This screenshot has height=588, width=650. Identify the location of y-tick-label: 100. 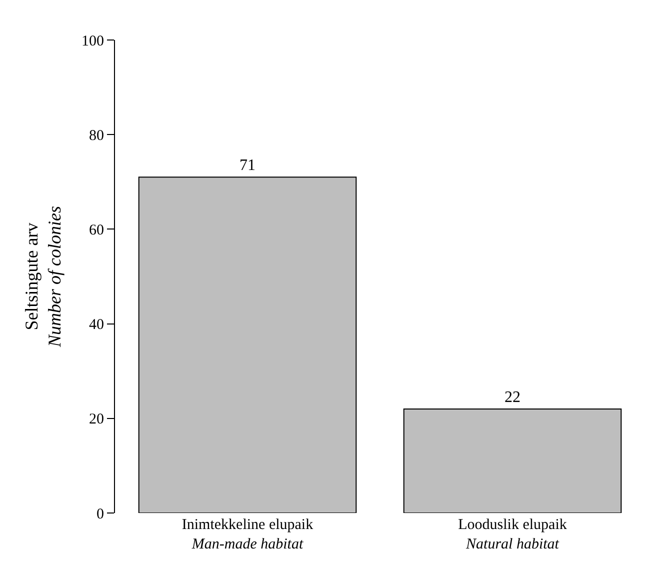
(93, 41).